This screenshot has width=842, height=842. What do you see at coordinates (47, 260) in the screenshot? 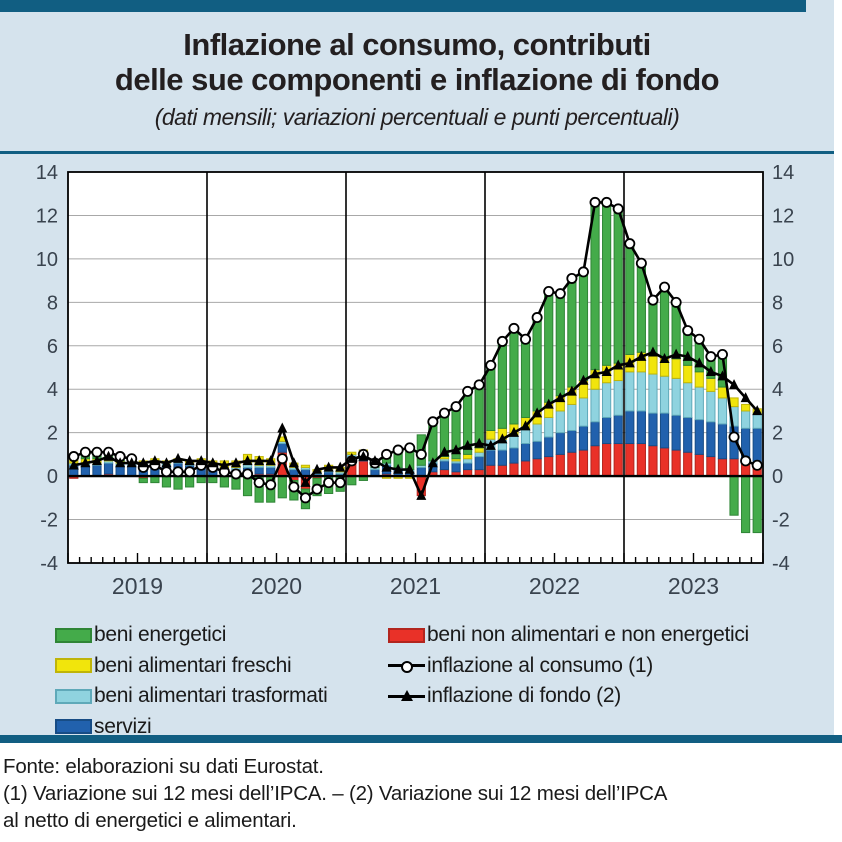
I see `y-tick-label: 10` at bounding box center [47, 260].